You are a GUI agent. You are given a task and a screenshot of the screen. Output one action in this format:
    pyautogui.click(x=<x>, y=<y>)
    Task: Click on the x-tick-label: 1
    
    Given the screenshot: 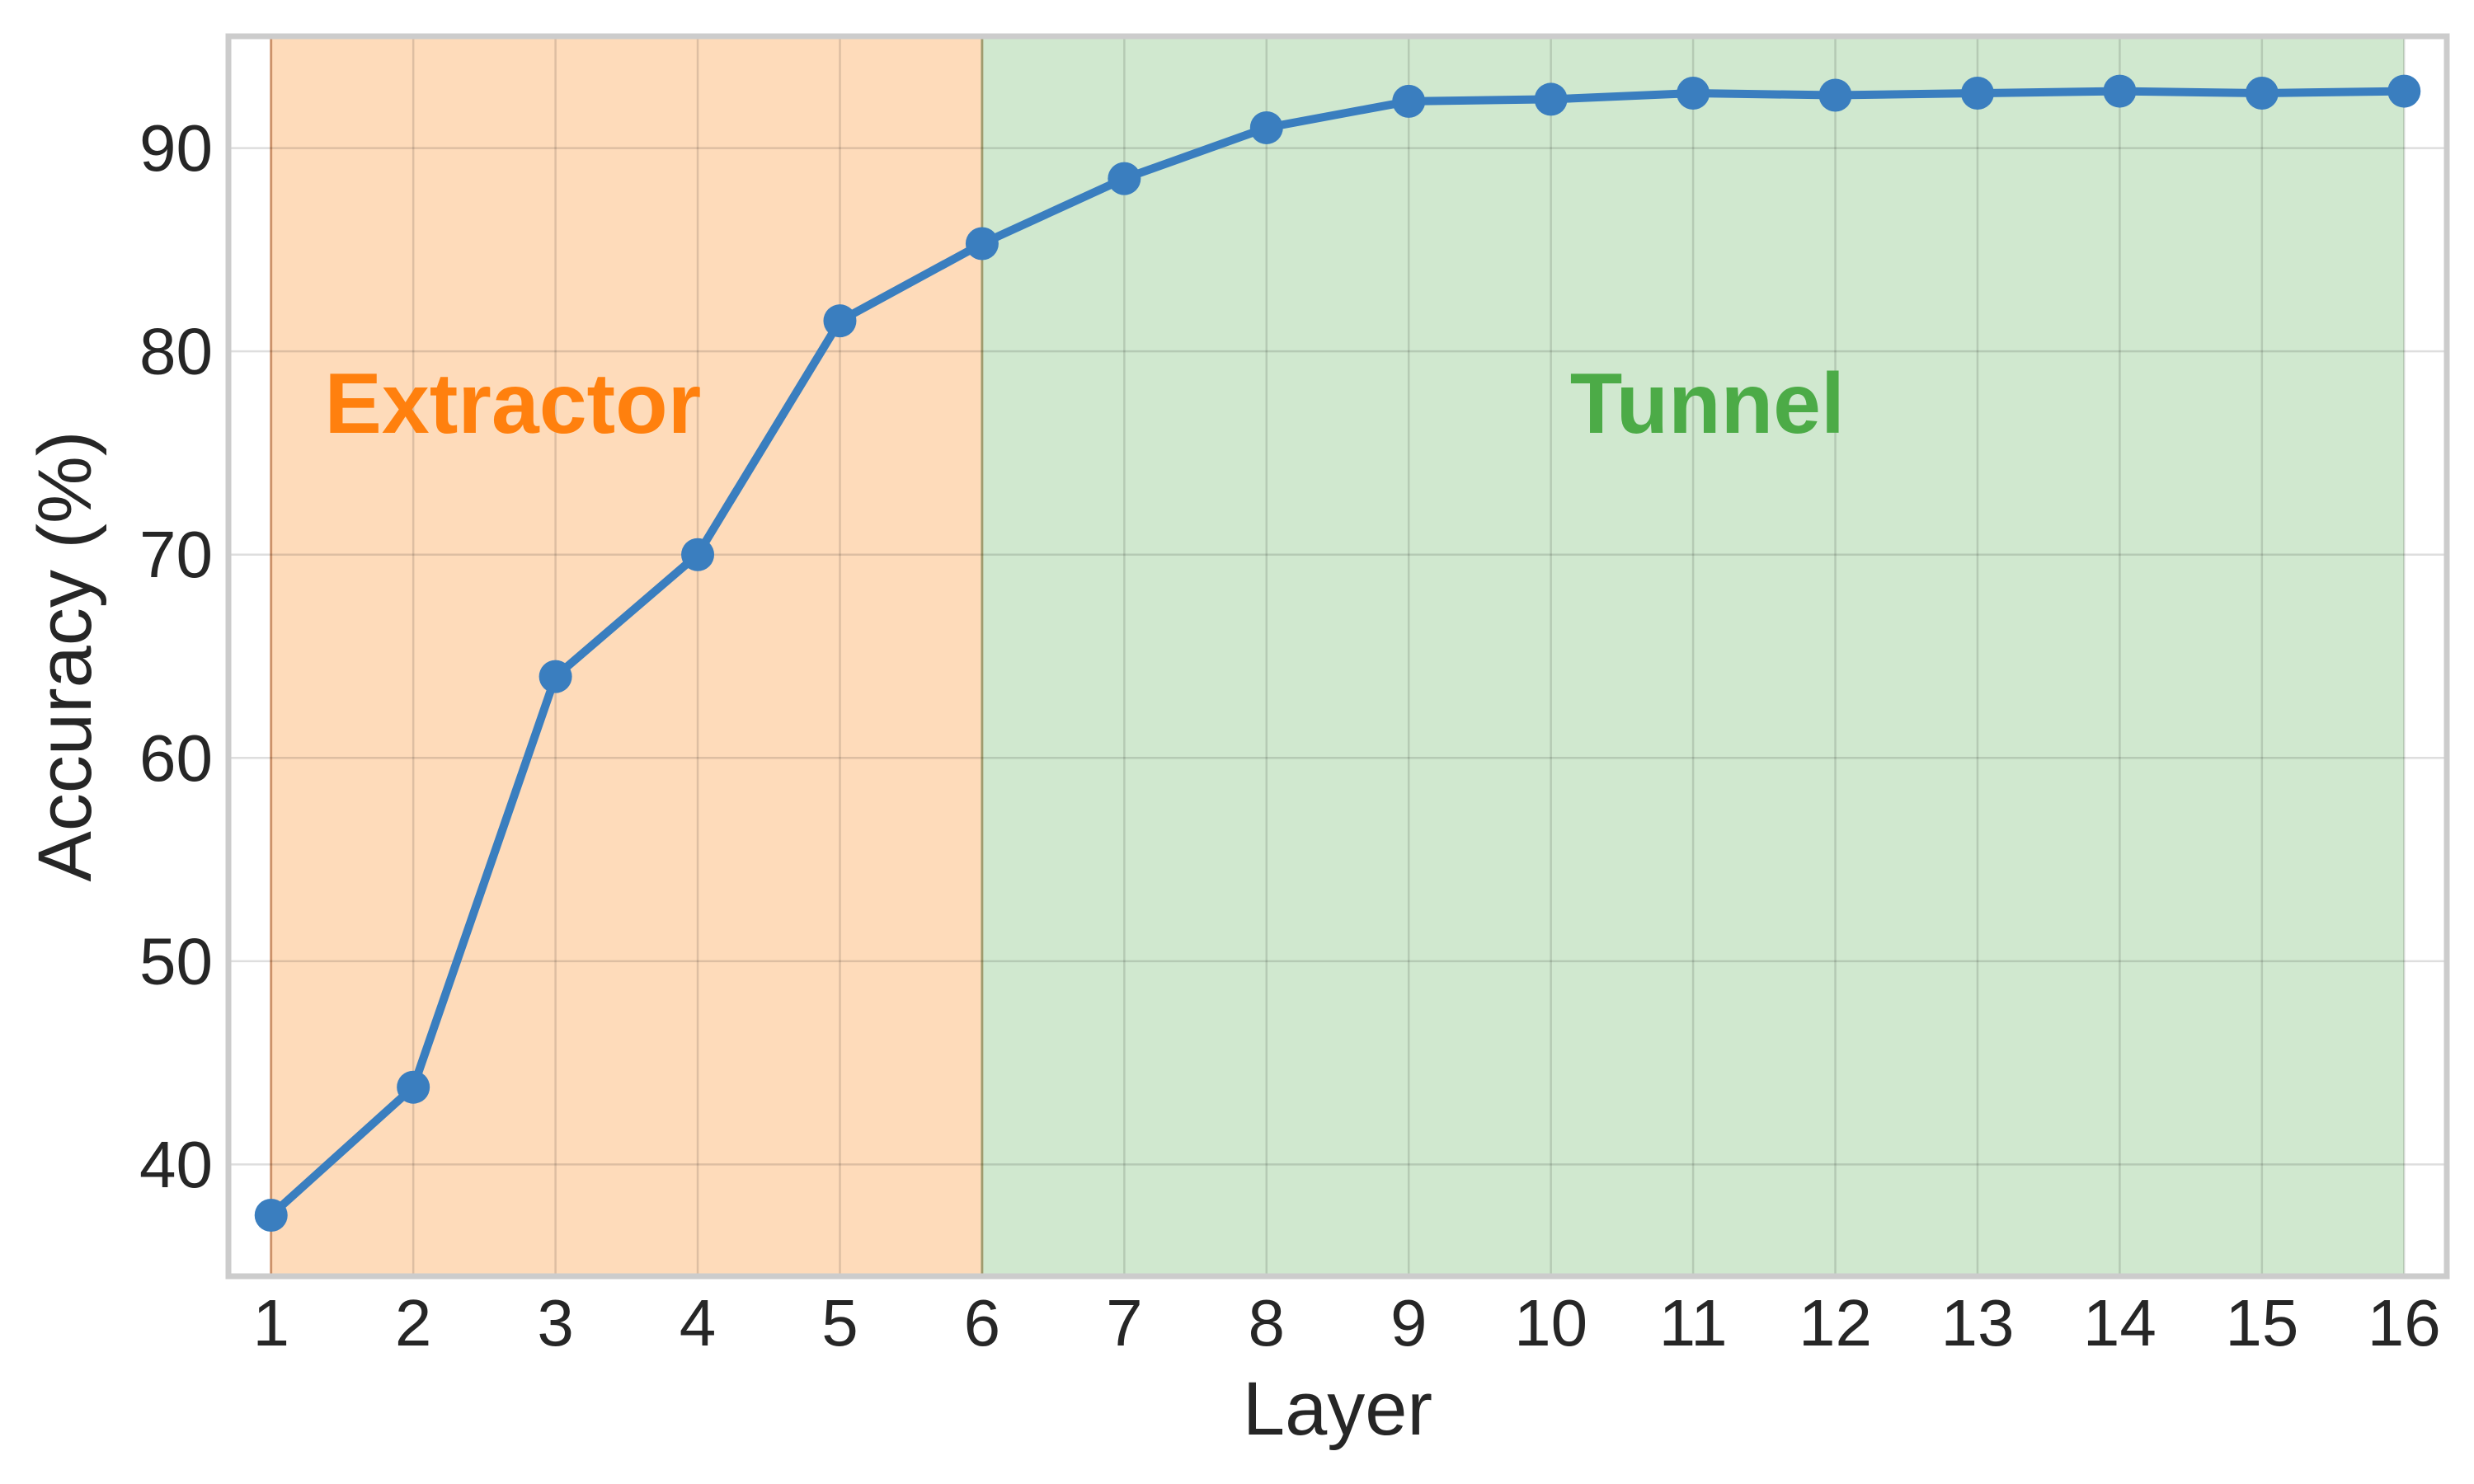 What is the action you would take?
    pyautogui.click(x=270, y=1323)
    